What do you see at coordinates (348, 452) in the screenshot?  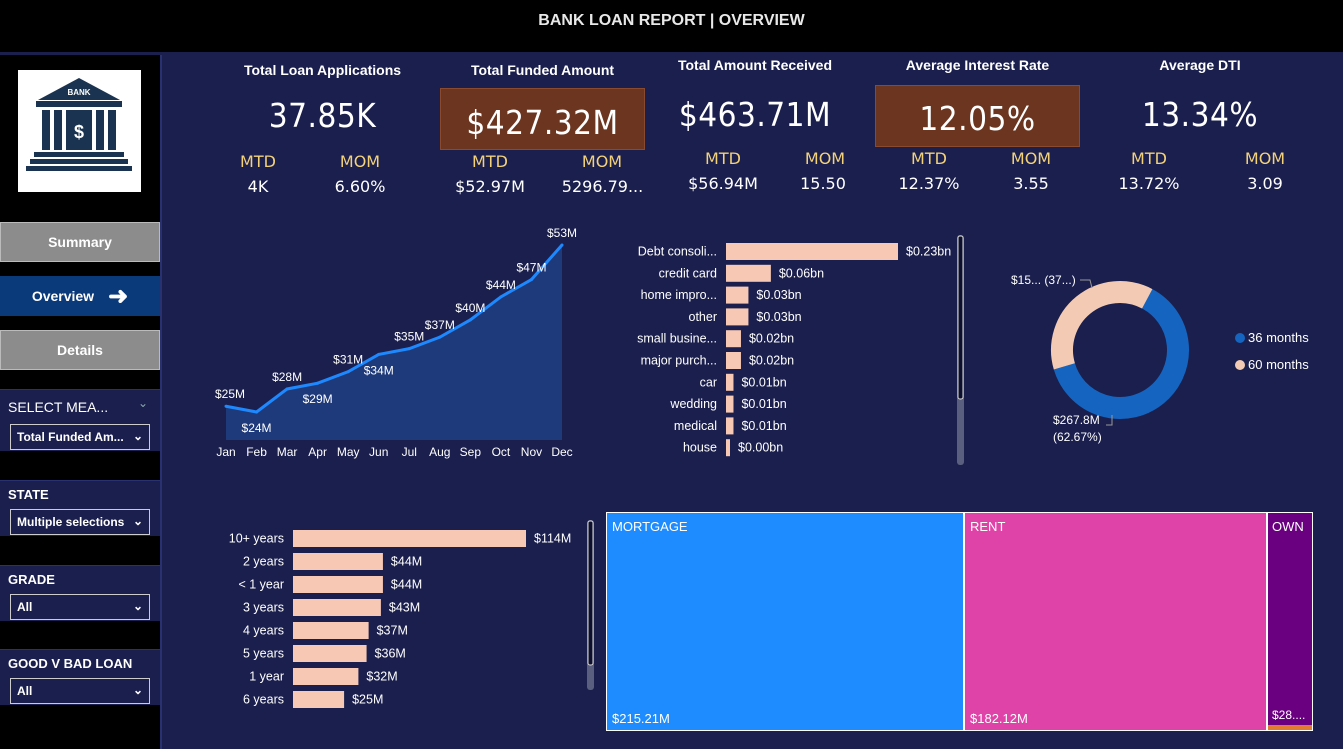 I see `x-tick-label: May` at bounding box center [348, 452].